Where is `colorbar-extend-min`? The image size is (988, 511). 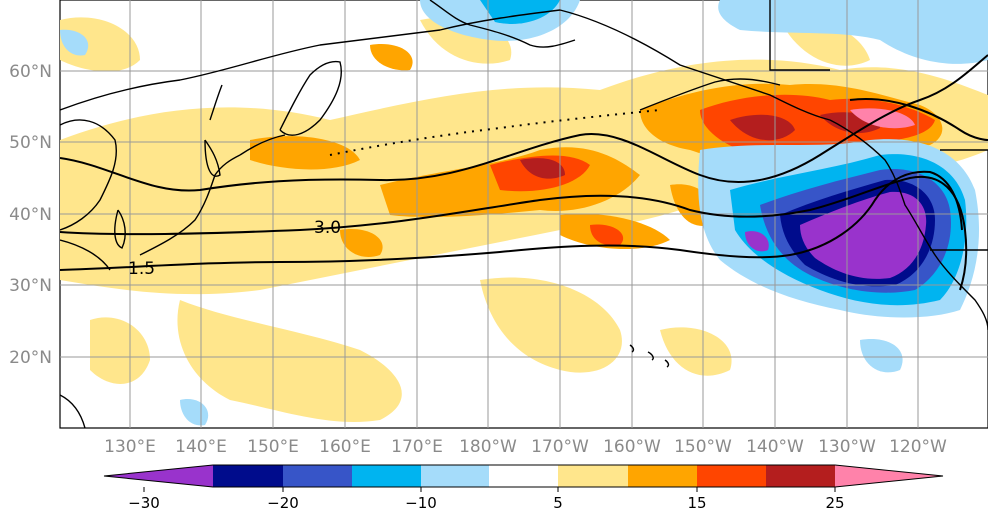 colorbar-extend-min is located at coordinates (158, 476).